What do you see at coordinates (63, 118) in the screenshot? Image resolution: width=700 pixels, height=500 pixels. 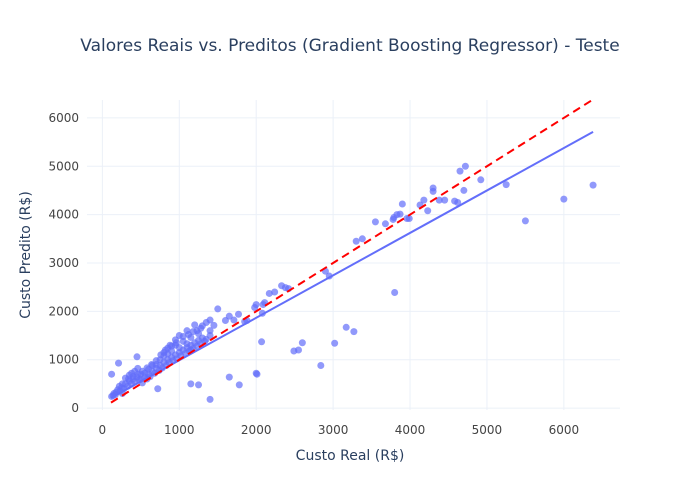 I see `y-tick-label: 6000` at bounding box center [63, 118].